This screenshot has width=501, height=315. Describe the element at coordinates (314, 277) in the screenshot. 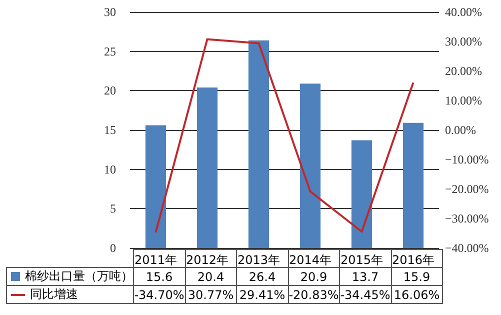

I see `data-label: 20.9` at that location.